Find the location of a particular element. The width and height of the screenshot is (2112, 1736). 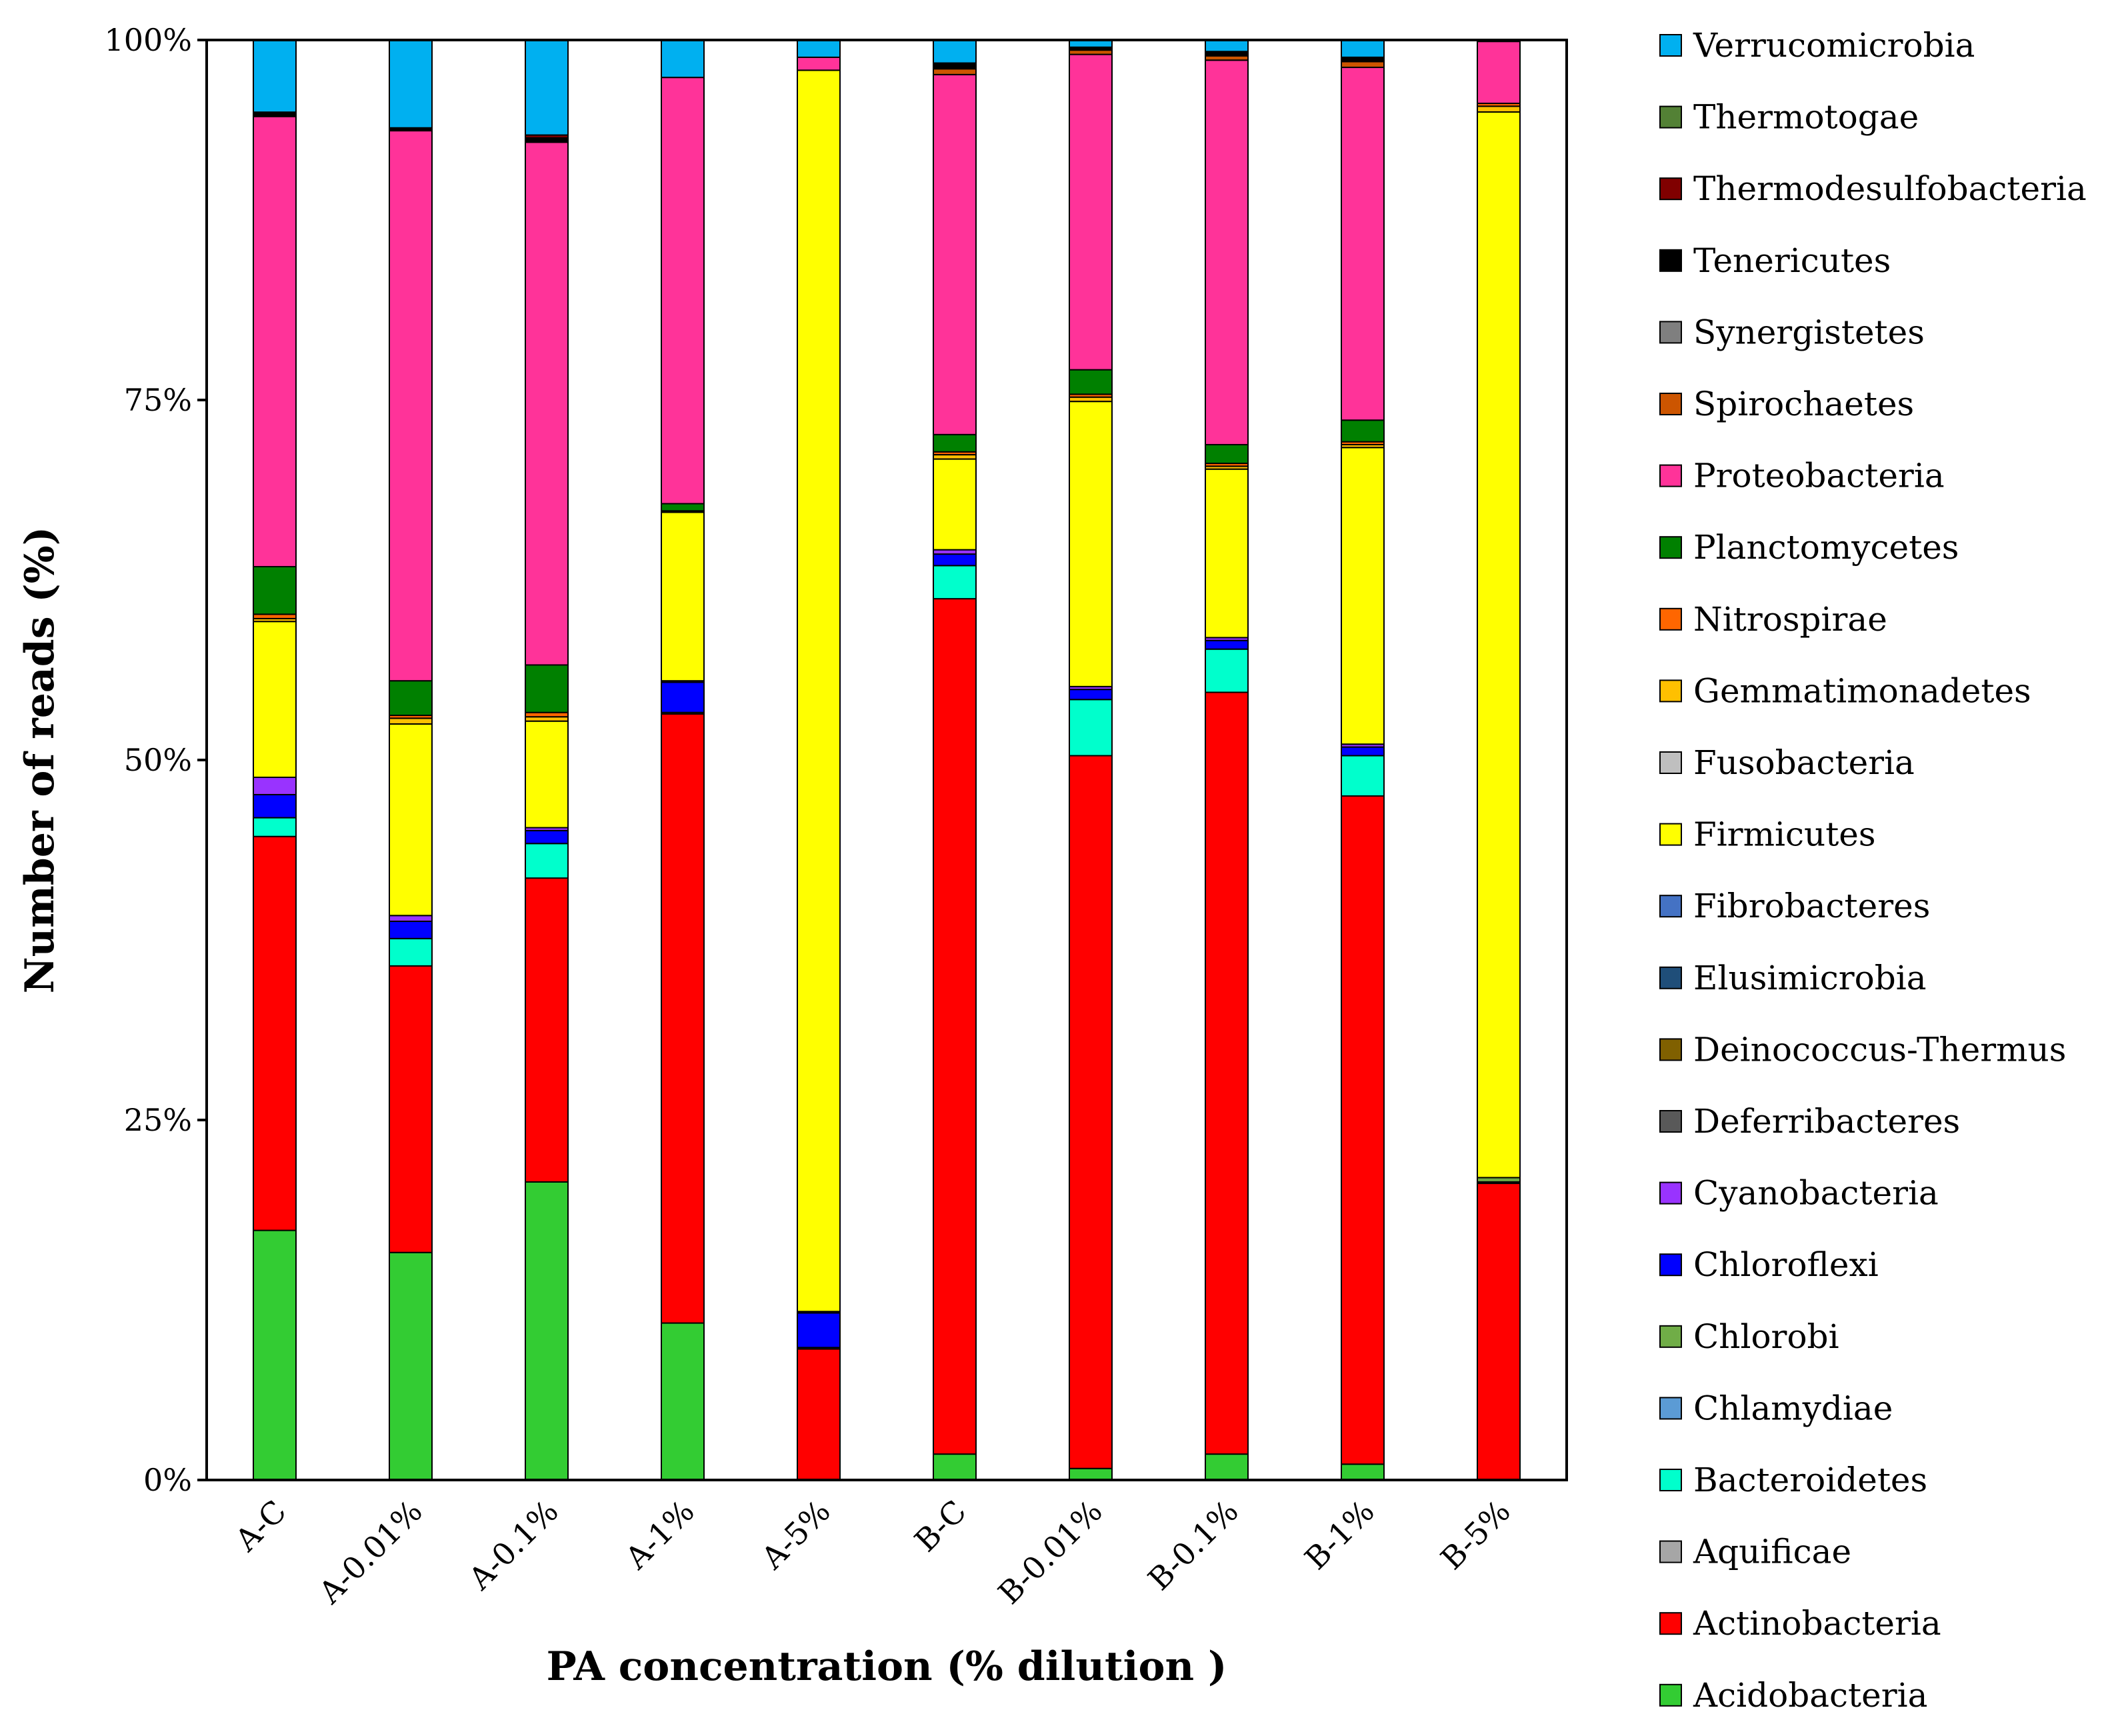

bar-segment-b-1-firmicutes is located at coordinates (1363, 596).